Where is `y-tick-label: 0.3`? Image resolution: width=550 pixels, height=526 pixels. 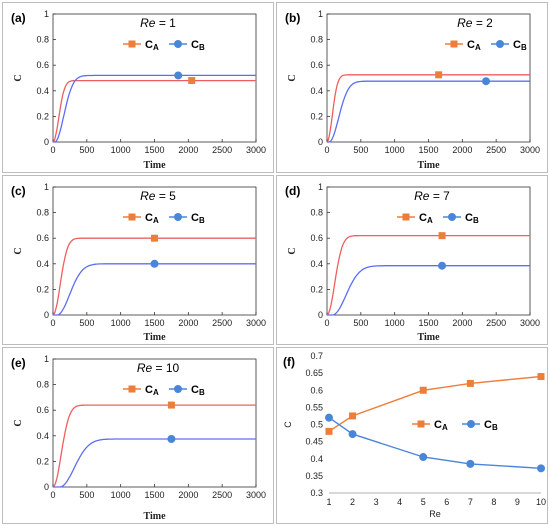
y-tick-label: 0.3 is located at coordinates (316, 493).